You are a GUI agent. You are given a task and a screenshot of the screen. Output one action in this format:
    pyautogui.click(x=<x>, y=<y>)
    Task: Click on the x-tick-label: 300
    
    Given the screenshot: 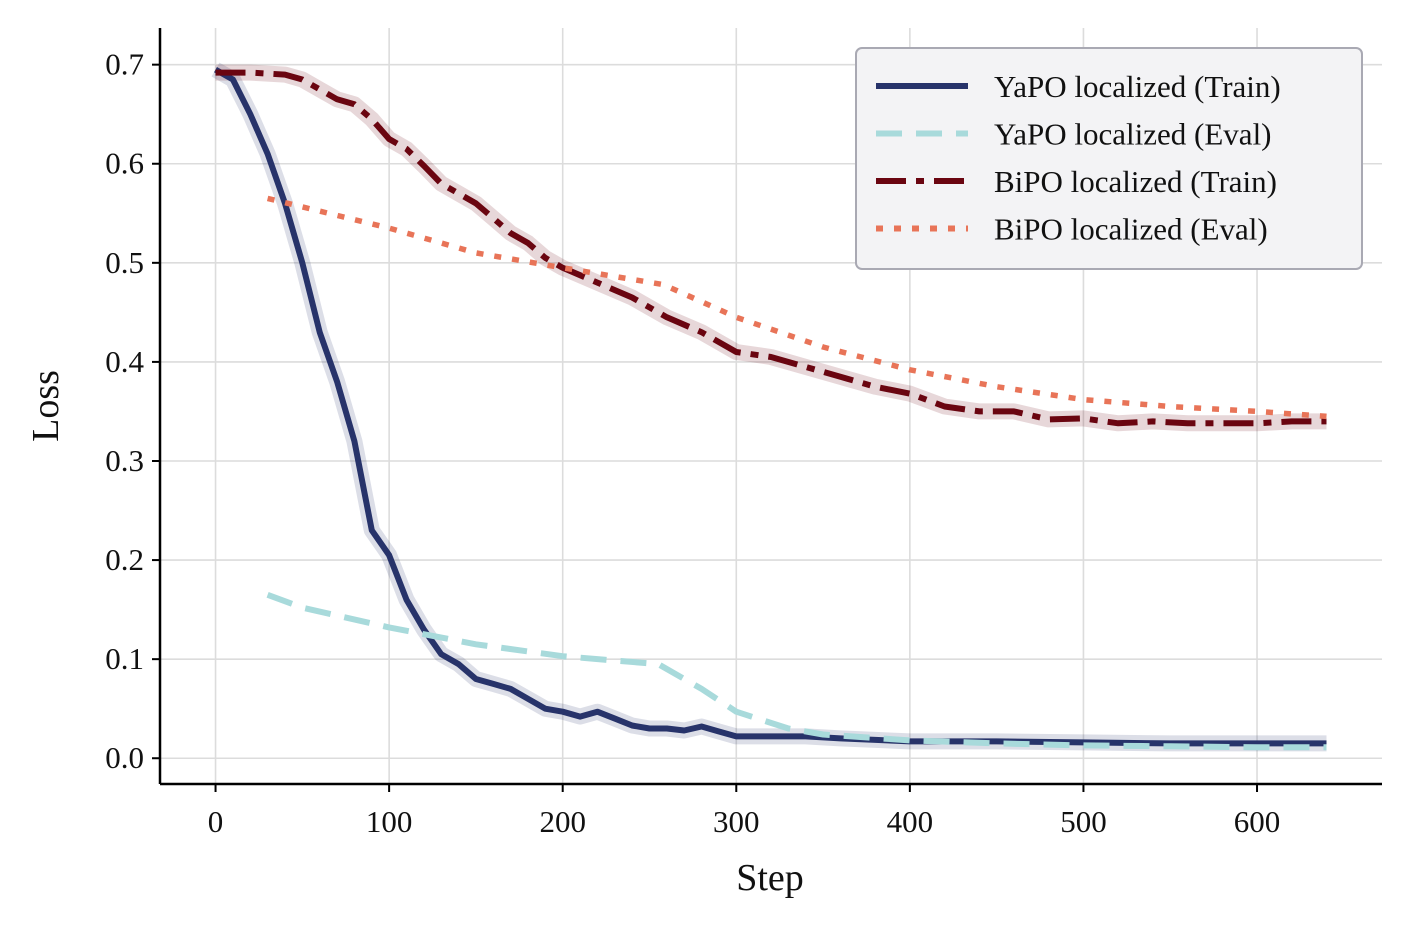 What is the action you would take?
    pyautogui.click(x=736, y=821)
    